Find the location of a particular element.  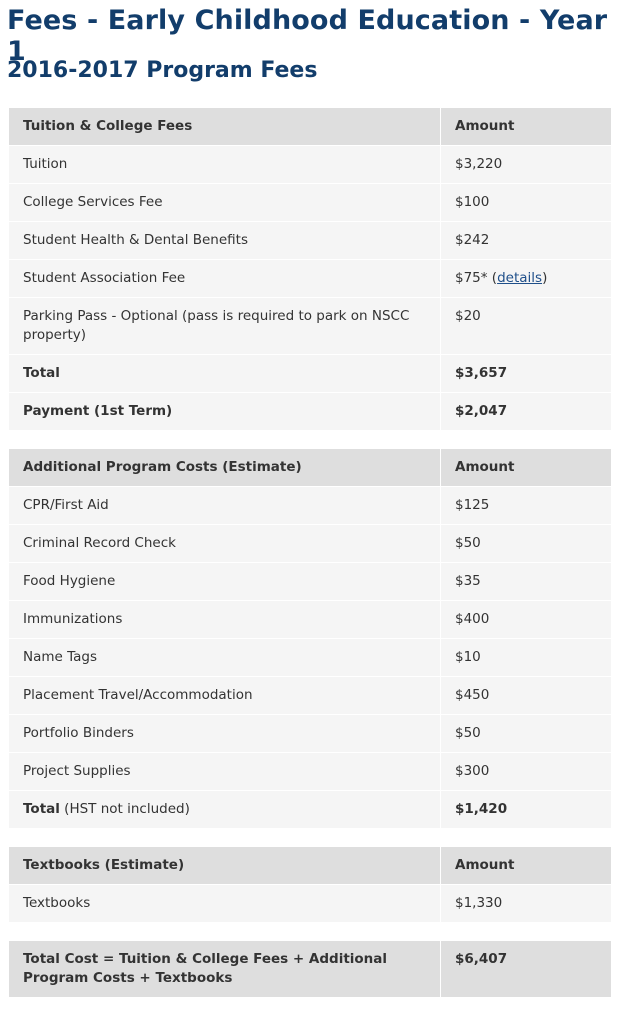

cell-text: $1,420 is located at coordinates (481, 809).